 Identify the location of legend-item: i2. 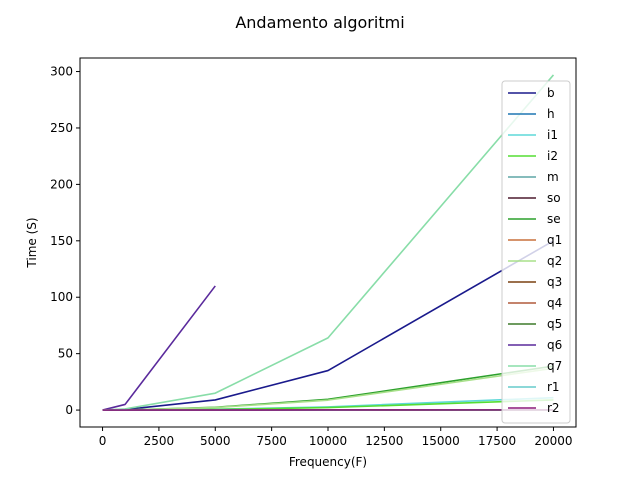
(533, 156).